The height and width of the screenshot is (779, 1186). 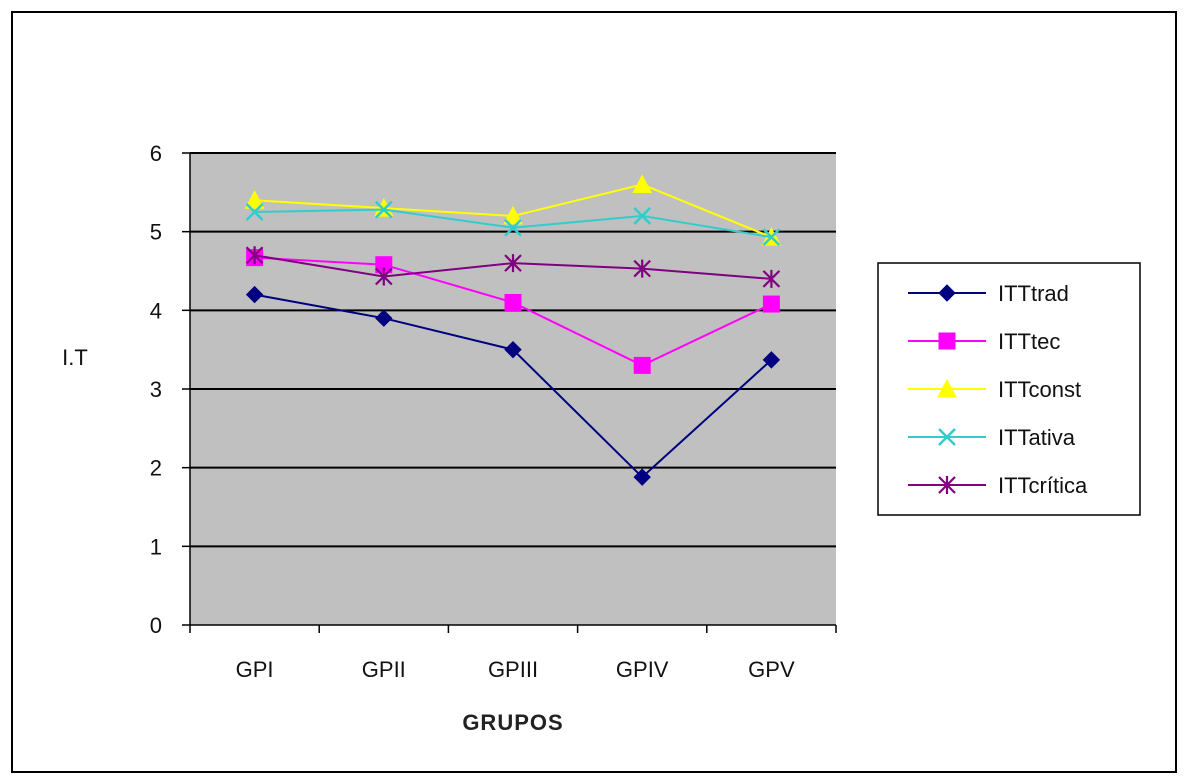 What do you see at coordinates (512, 722) in the screenshot?
I see `x-axis-title: GRUPOS` at bounding box center [512, 722].